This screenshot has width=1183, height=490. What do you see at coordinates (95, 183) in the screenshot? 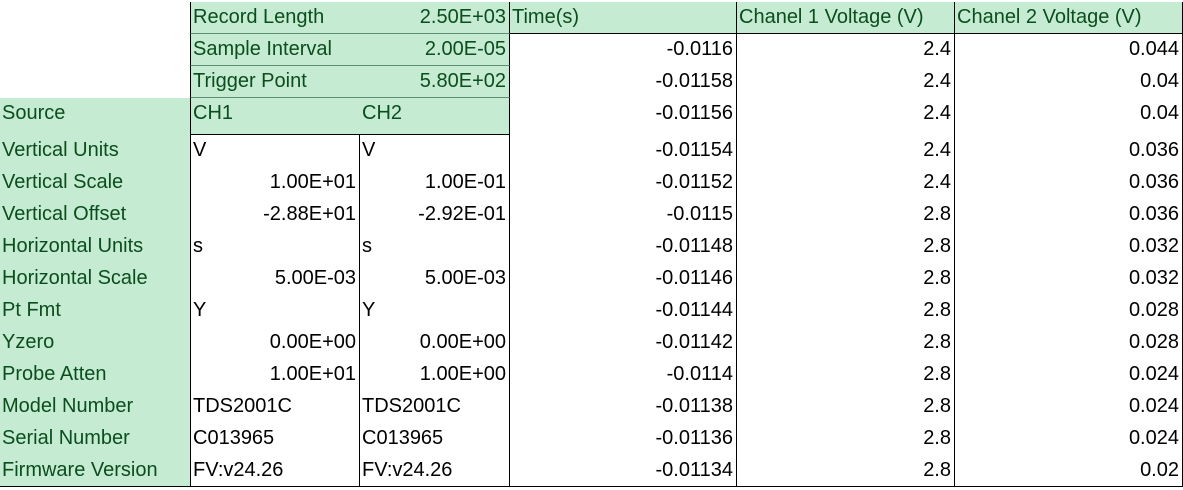
I see `param-label-cell: Vertical Scale` at bounding box center [95, 183].